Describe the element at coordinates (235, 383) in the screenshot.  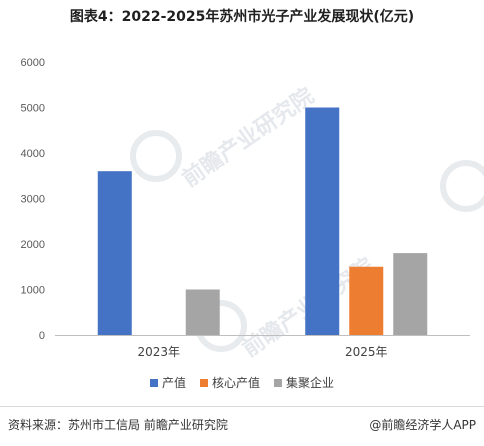
I see `legend-label-core-output: 核心产值` at that location.